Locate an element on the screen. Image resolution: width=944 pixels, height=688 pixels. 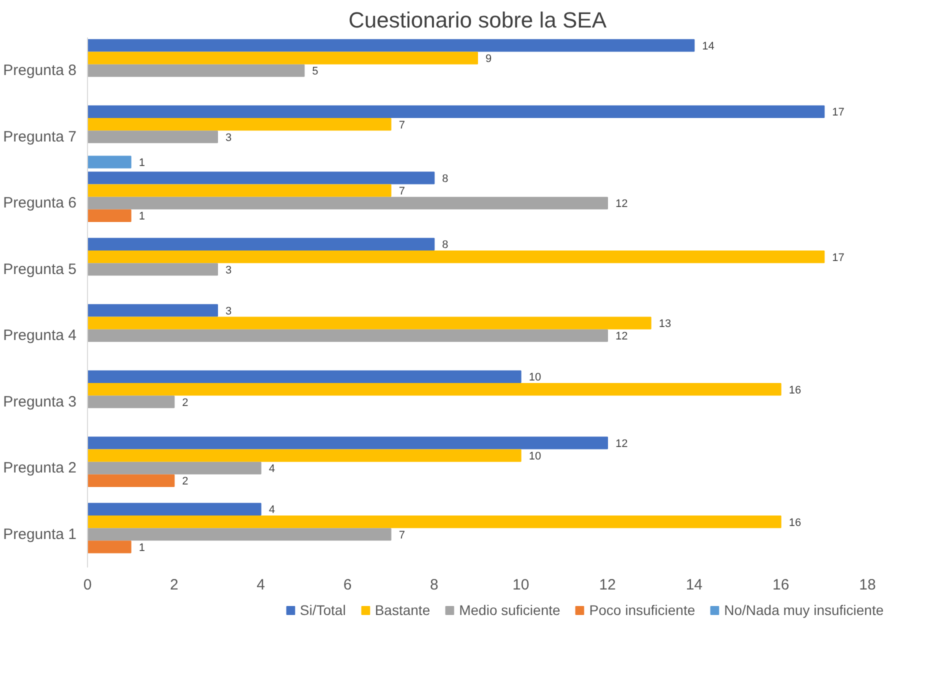
y-tick-label: Pregunta 4 is located at coordinates (39, 335).